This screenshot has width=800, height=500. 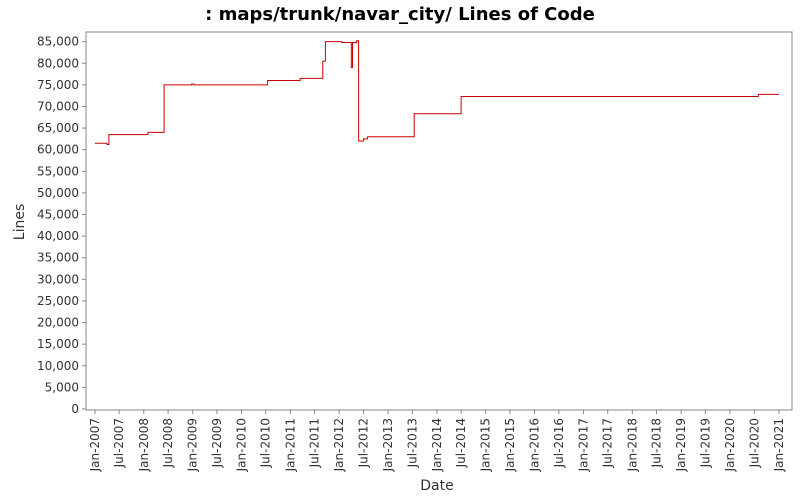 I want to click on x-tick-label: Jul-2011, so click(x=315, y=443).